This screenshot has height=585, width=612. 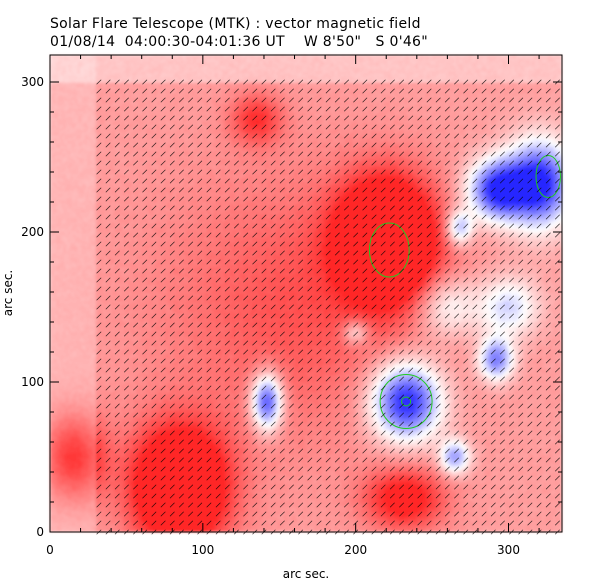 I want to click on x-axis-title: arc sec., so click(x=306, y=574).